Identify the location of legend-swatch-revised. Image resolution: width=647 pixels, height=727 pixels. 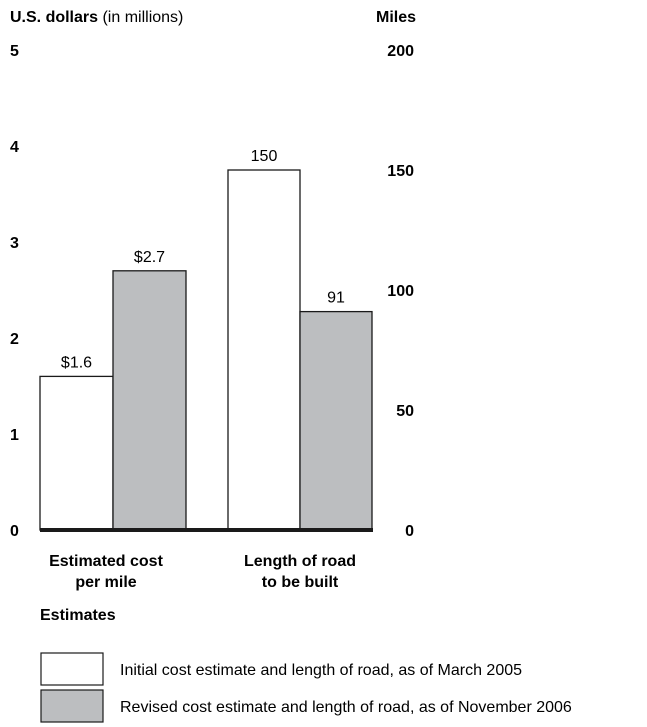
(72, 706).